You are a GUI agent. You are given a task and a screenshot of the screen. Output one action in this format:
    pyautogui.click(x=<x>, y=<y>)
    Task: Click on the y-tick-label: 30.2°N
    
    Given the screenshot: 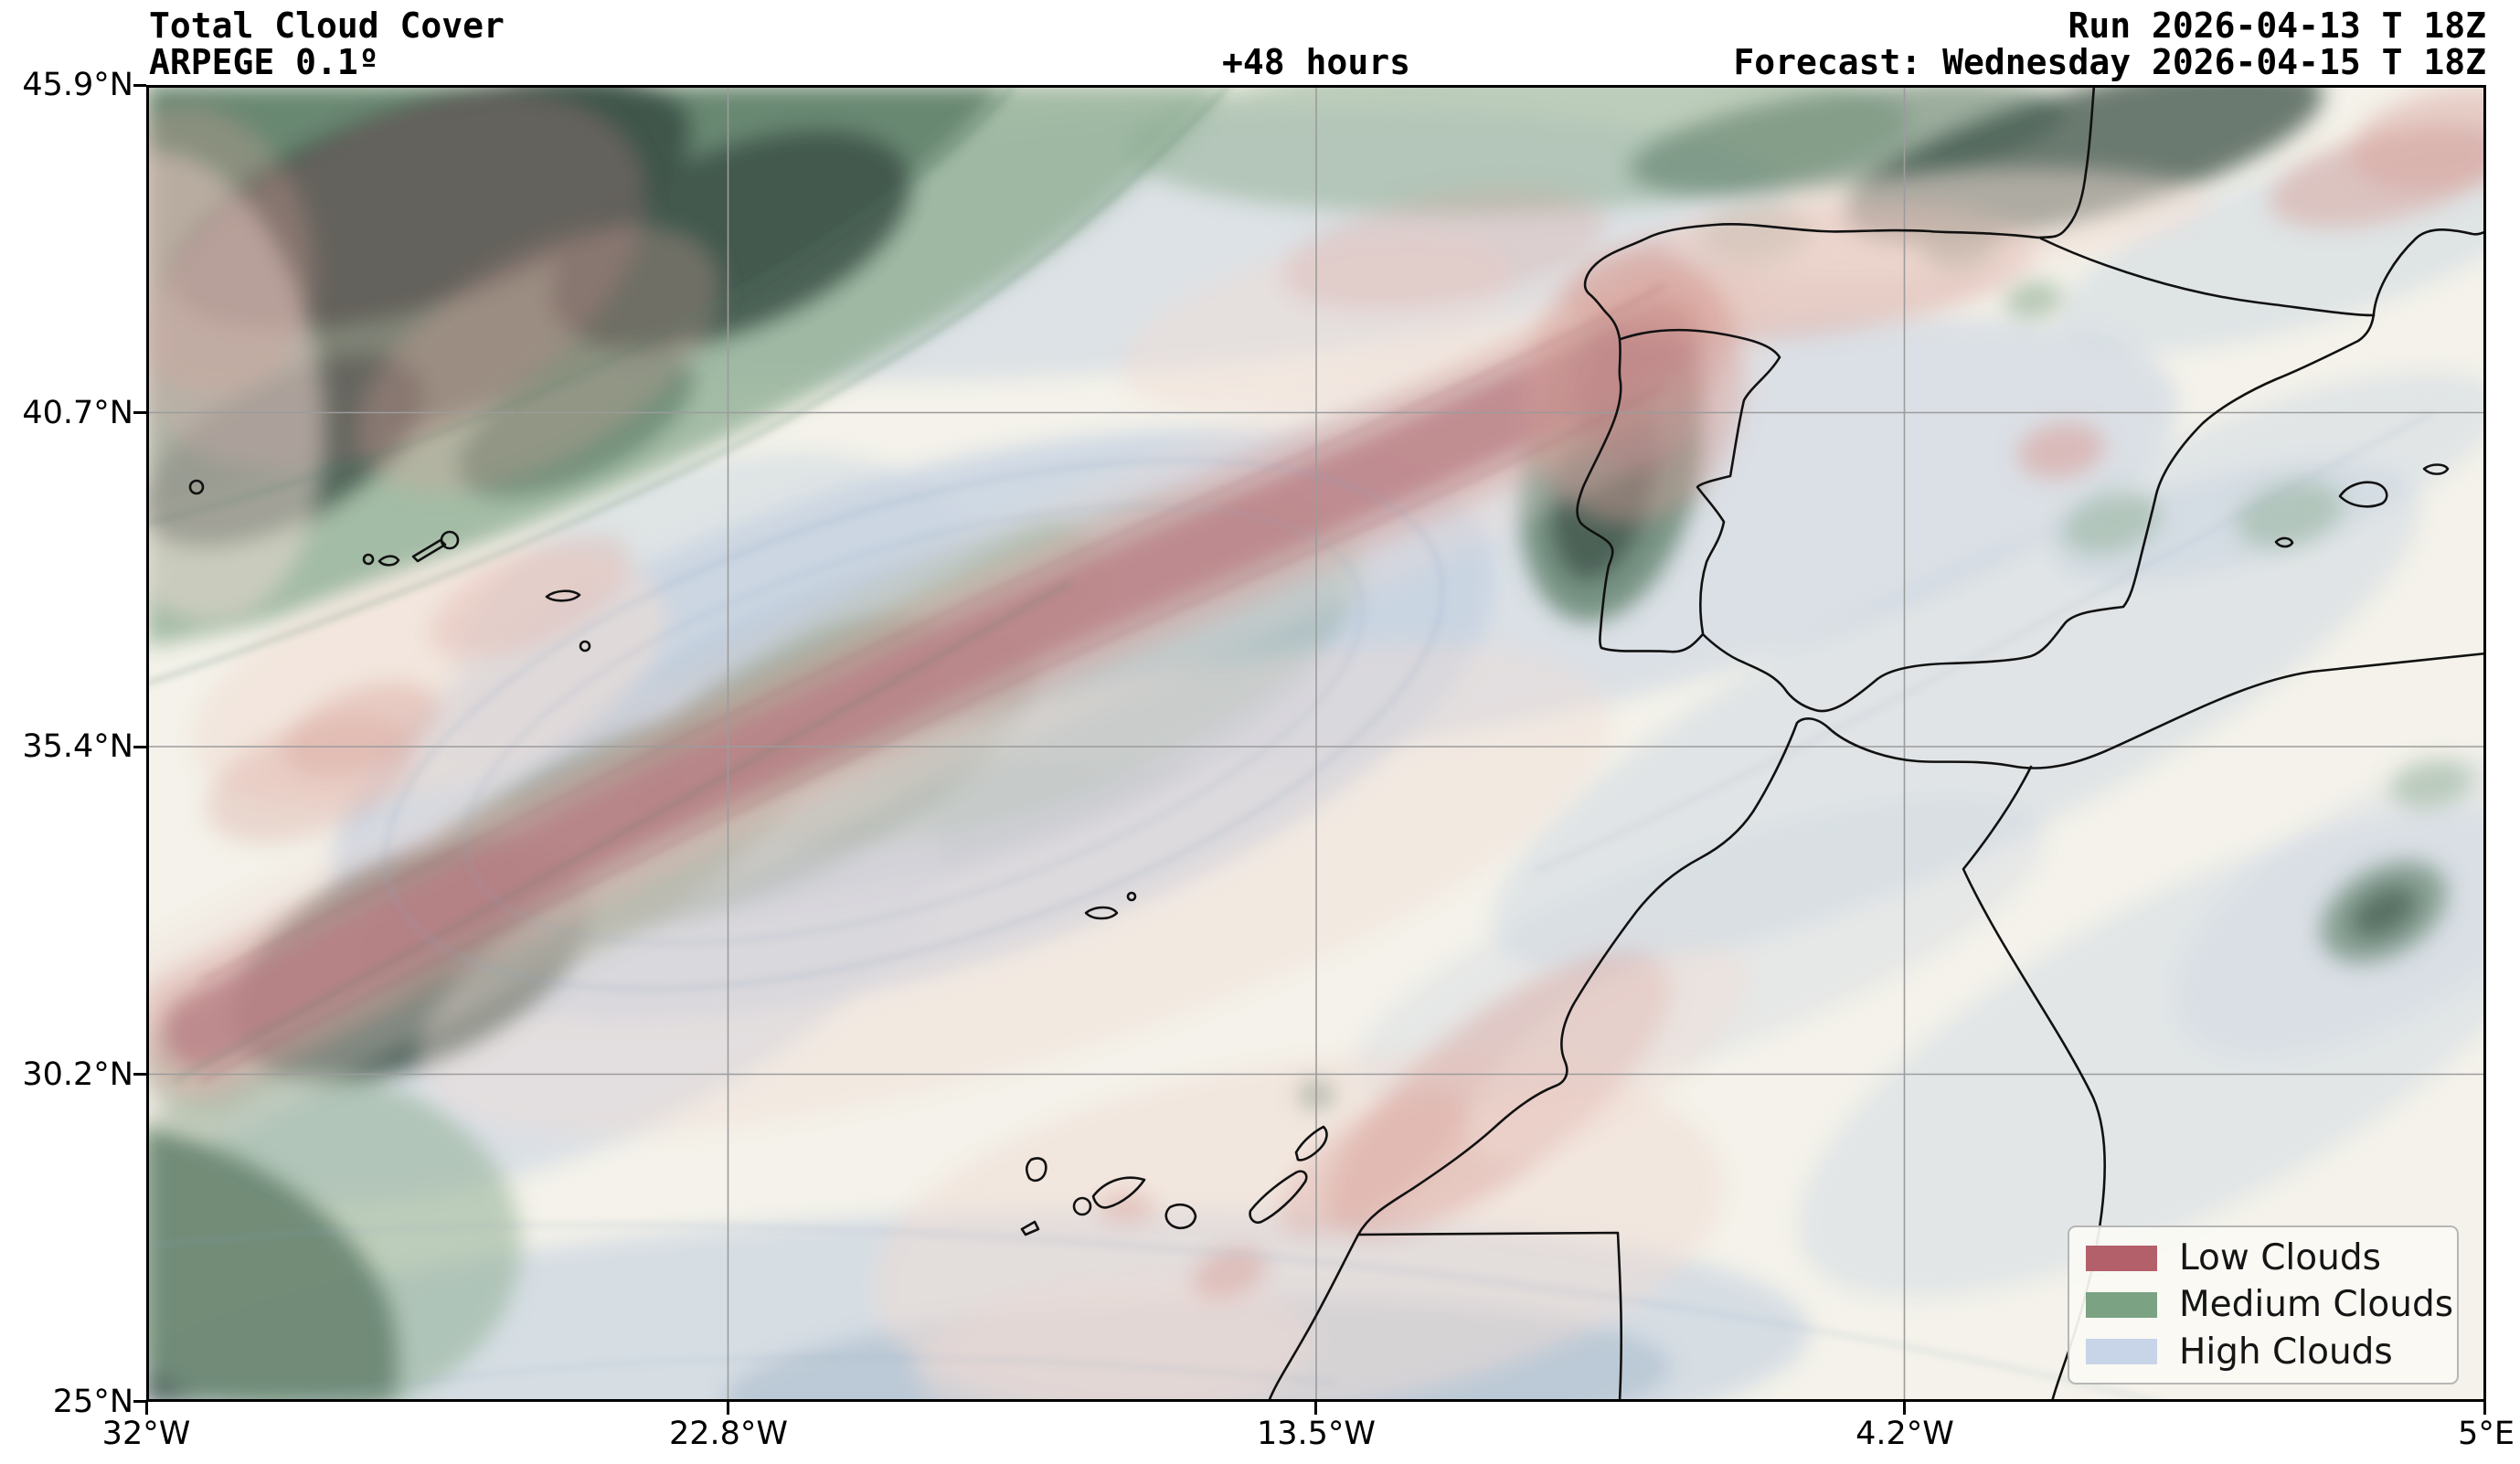 What is the action you would take?
    pyautogui.click(x=77, y=1074)
    